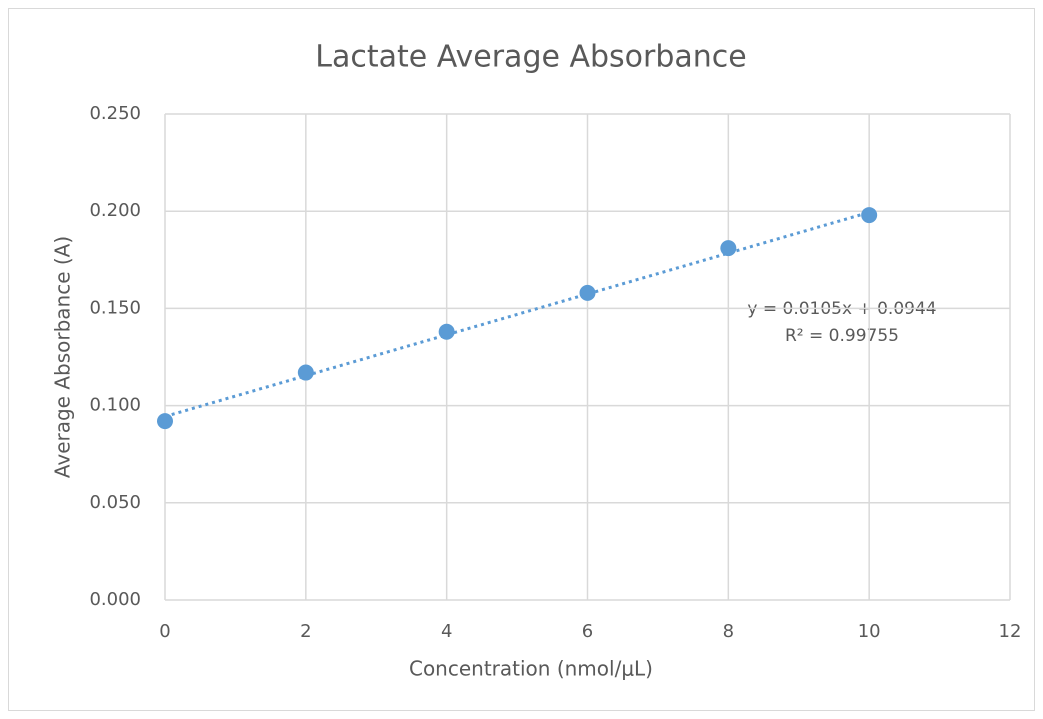 This screenshot has width=1043, height=719. I want to click on y-tick-label: 0.100, so click(115, 405).